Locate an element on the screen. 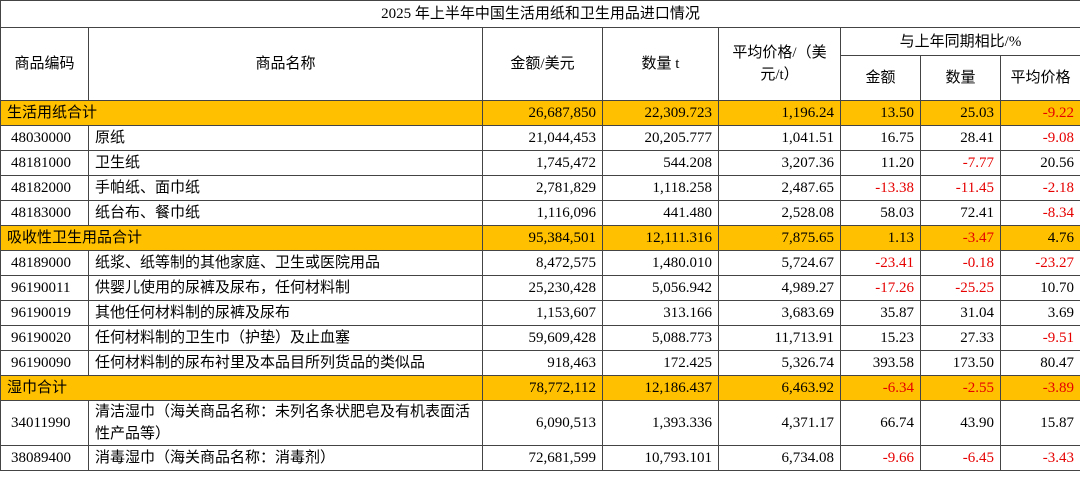 The width and height of the screenshot is (1080, 486). value-cell: -6.34 is located at coordinates (880, 388).